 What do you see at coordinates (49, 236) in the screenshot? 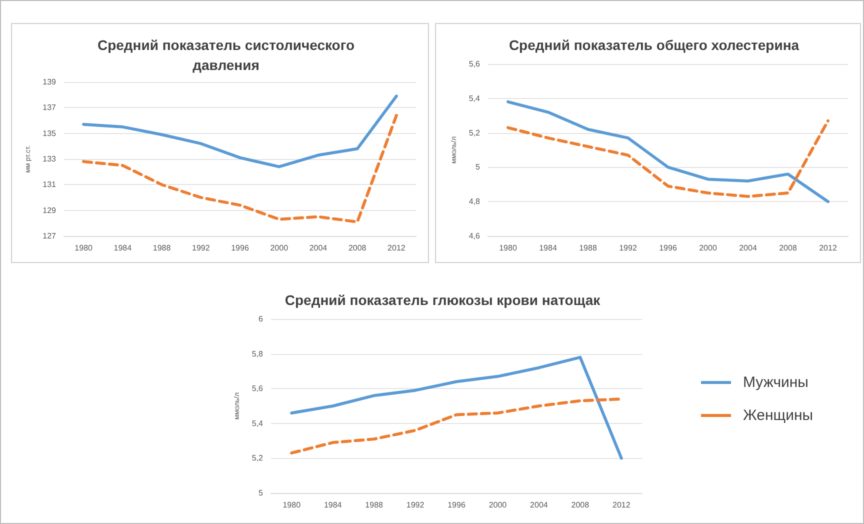
I see `y-tick-label: 127` at bounding box center [49, 236].